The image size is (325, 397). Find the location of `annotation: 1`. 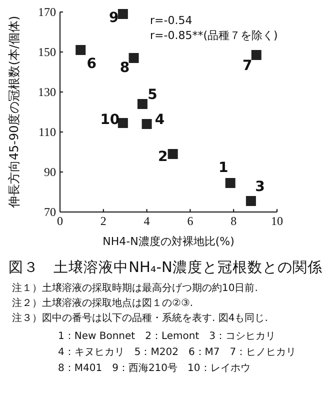

annotation: 1 is located at coordinates (223, 168).